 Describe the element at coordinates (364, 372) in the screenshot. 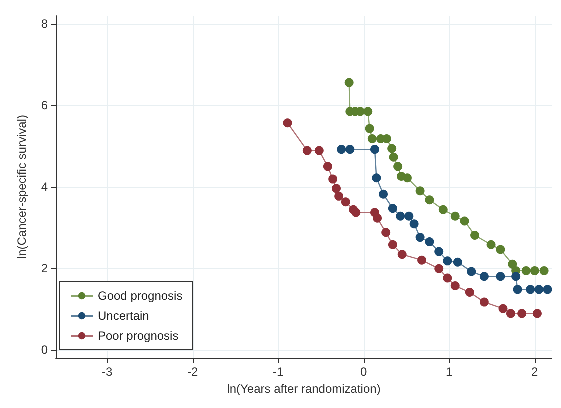

I see `x-tick-label: 0` at that location.